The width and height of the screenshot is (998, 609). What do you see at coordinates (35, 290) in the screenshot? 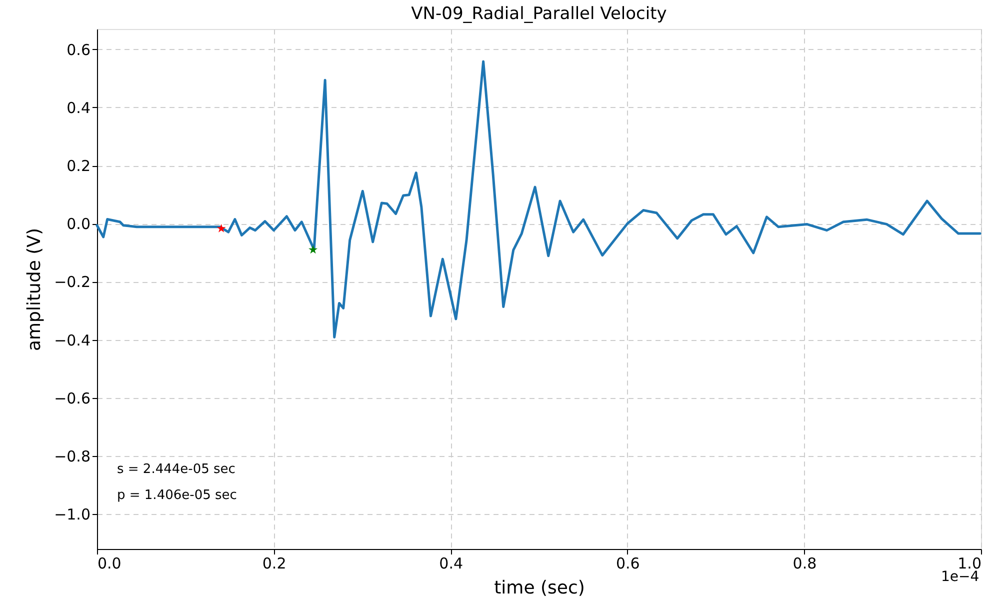
I see `y-axis-title: amplitude (V)` at bounding box center [35, 290].